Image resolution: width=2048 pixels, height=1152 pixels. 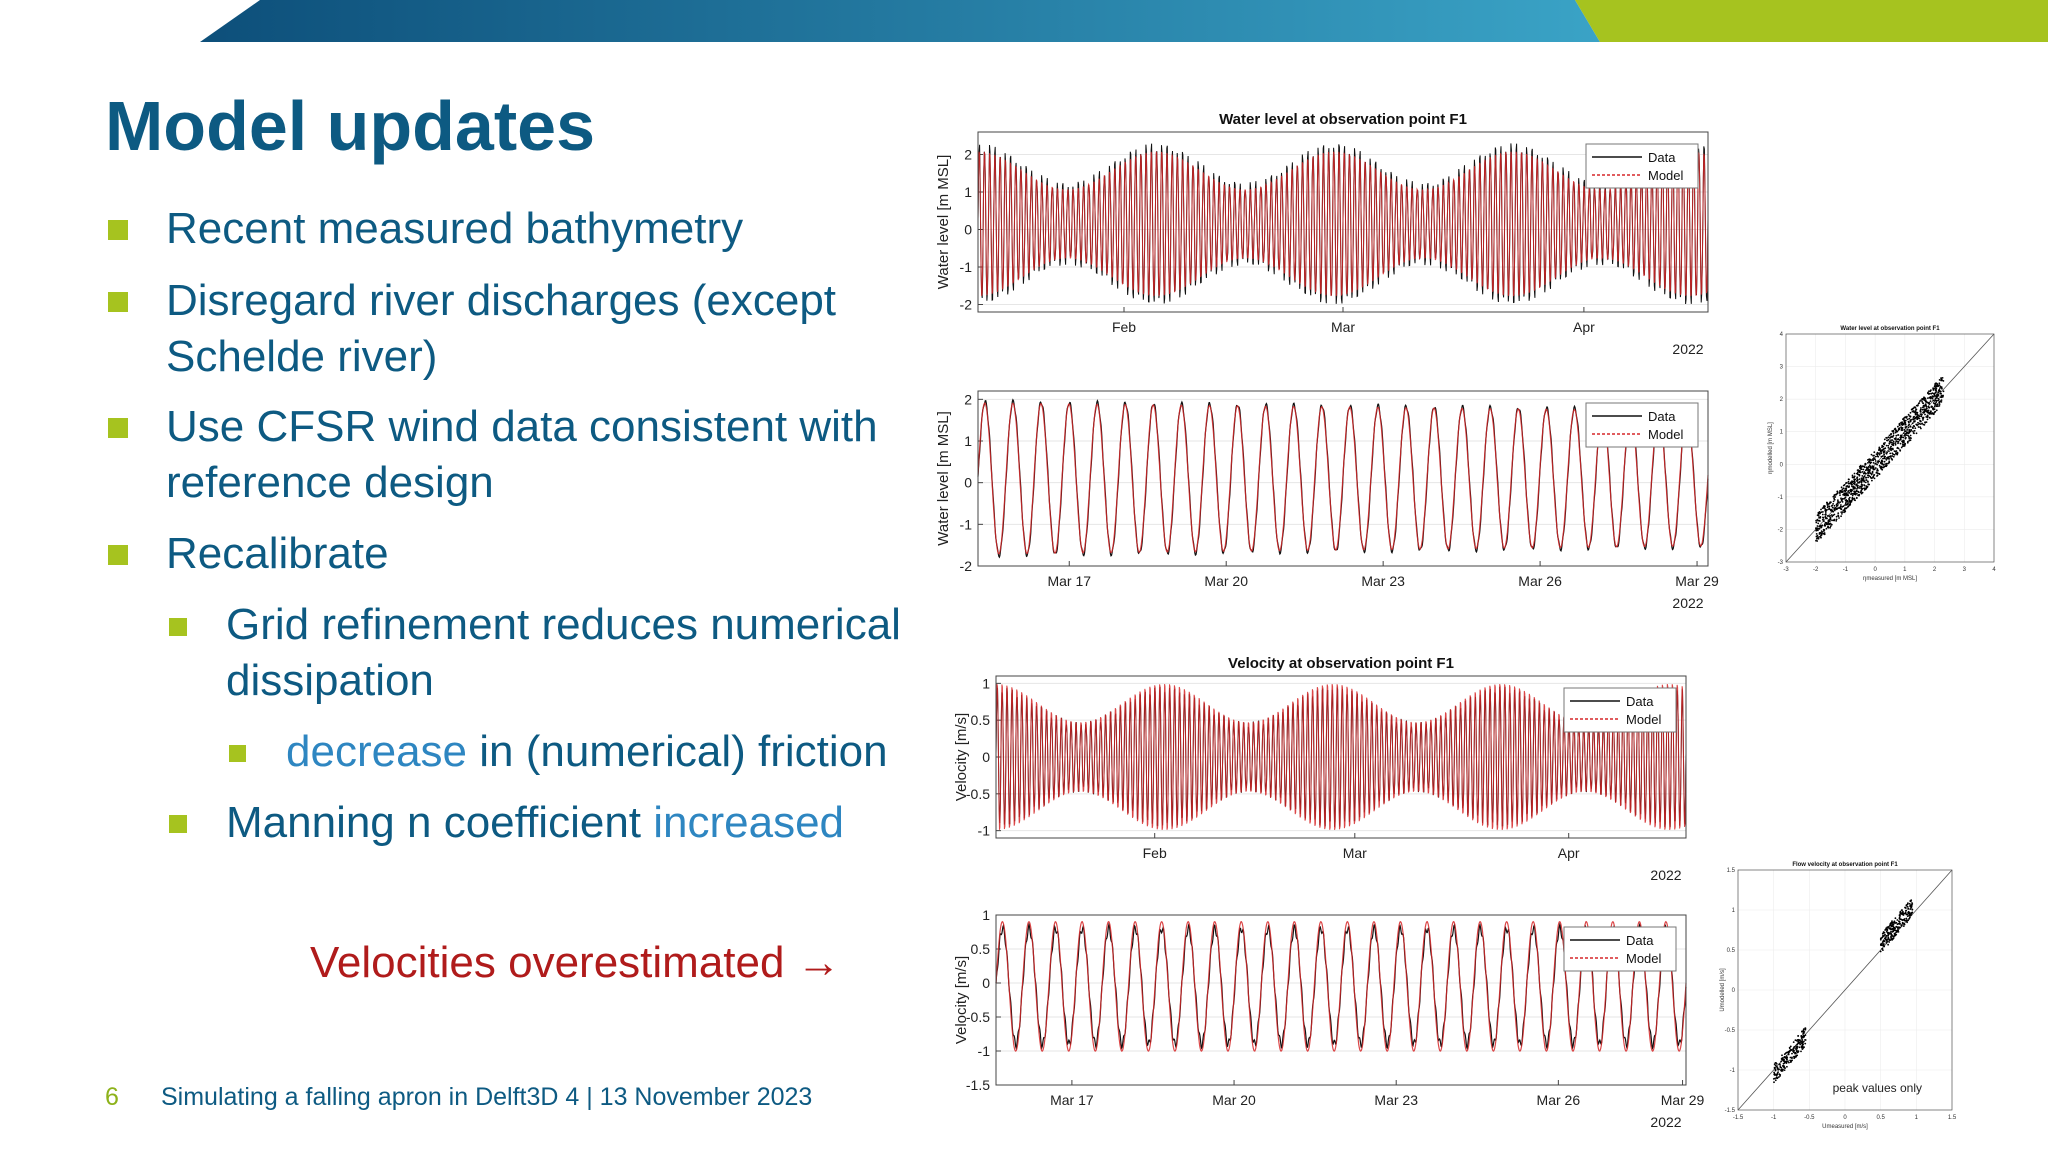 I want to click on y-tick-label: -1, so click(x=1781, y=498).